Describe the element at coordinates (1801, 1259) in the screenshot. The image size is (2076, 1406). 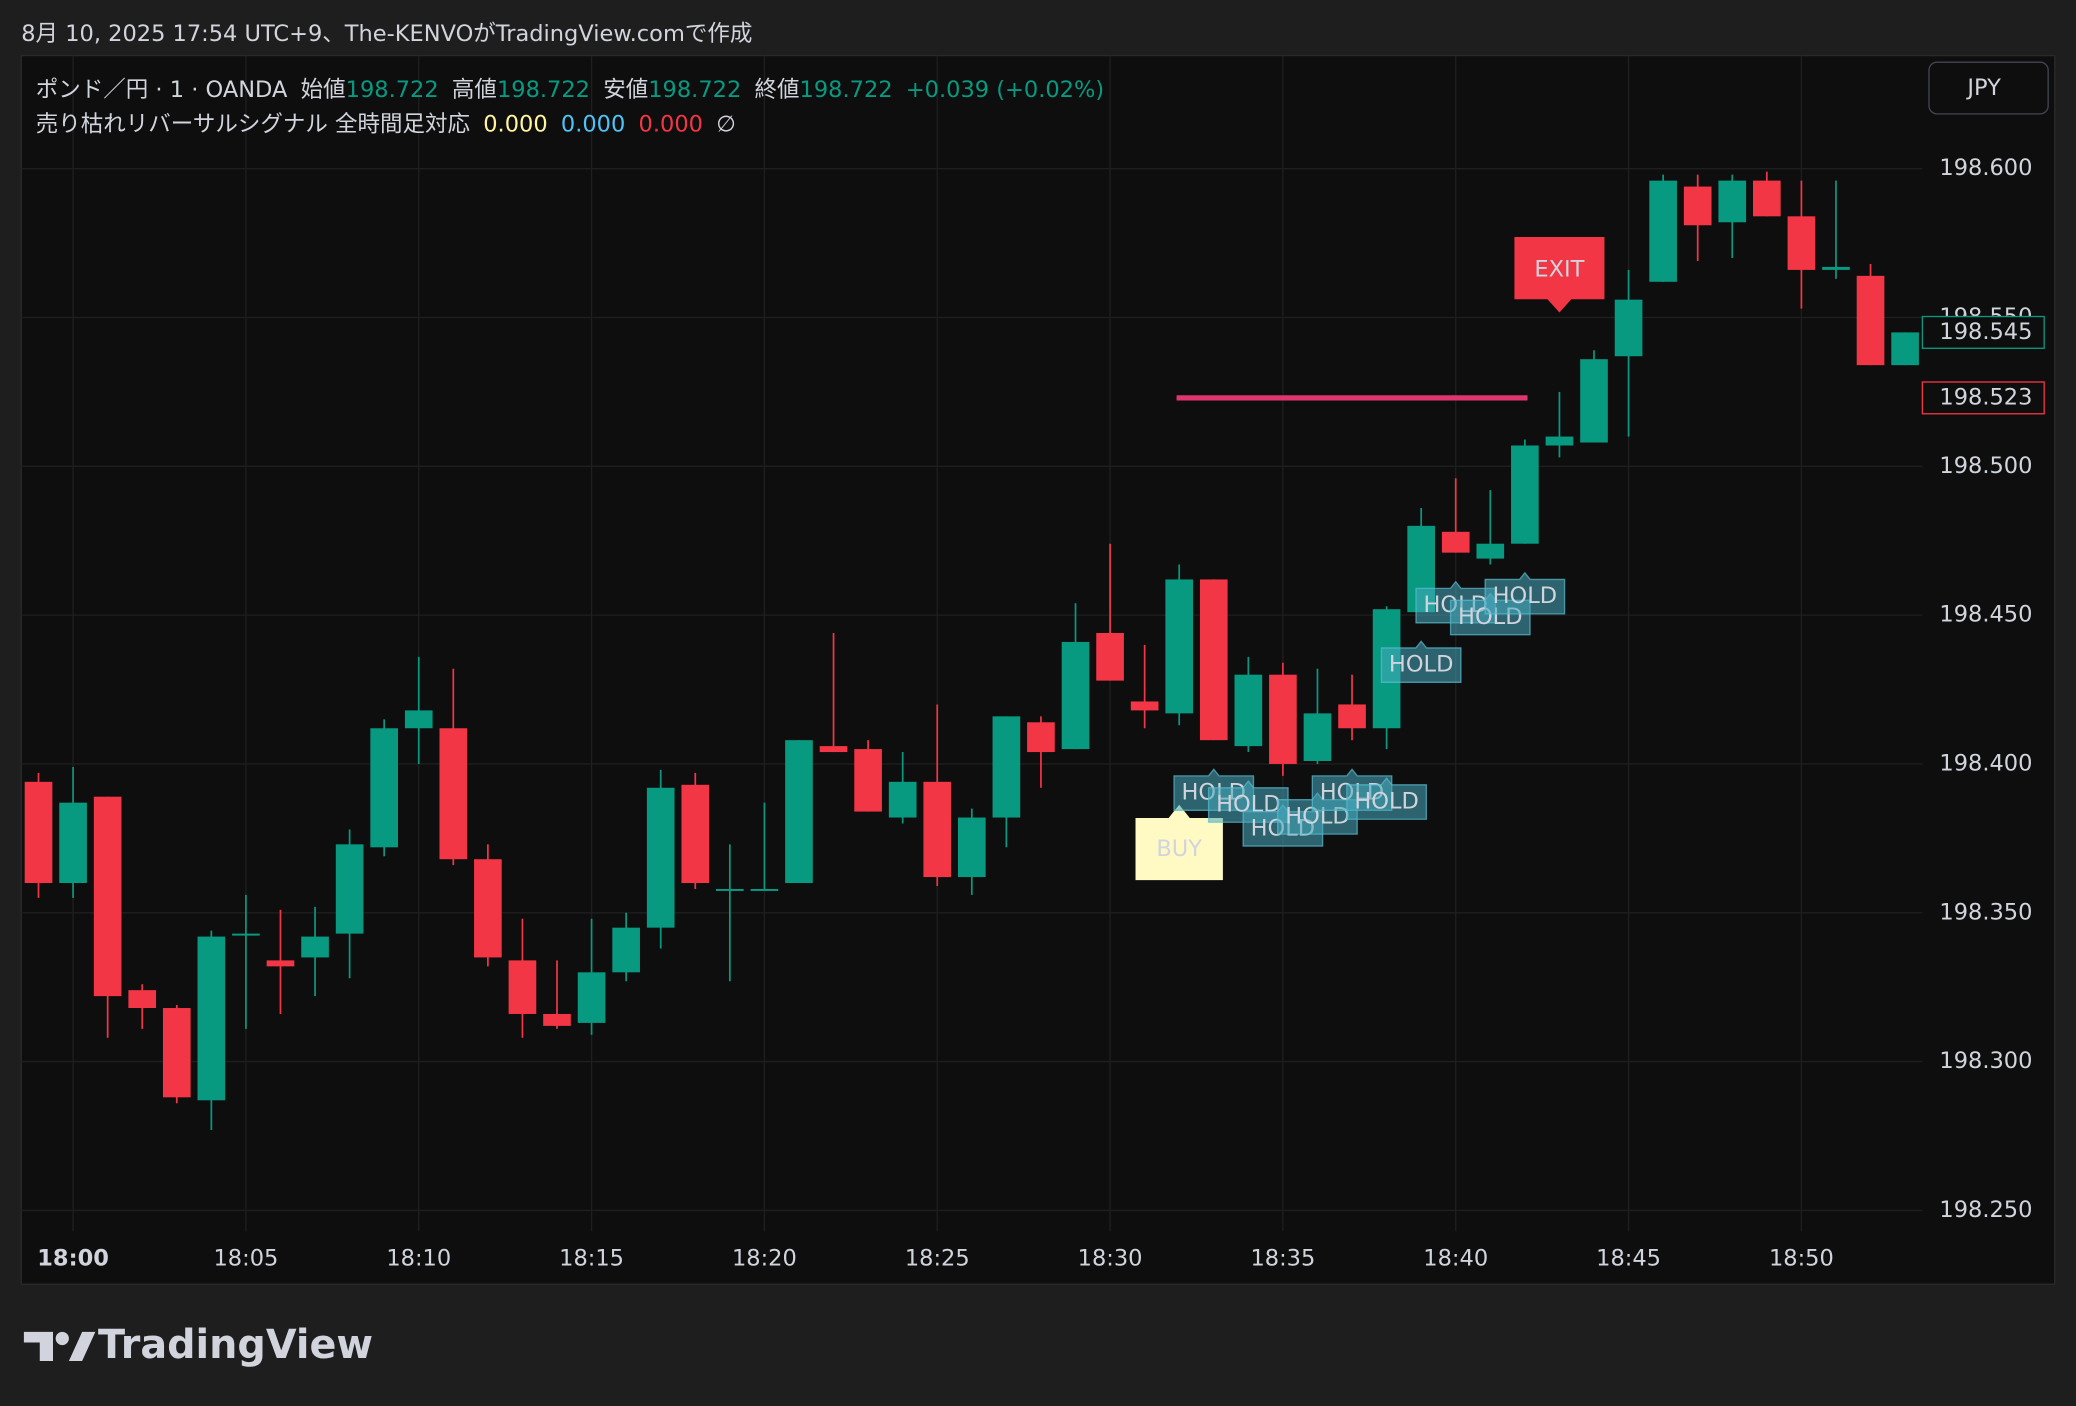
I see `x-tick-label: 18:50` at that location.